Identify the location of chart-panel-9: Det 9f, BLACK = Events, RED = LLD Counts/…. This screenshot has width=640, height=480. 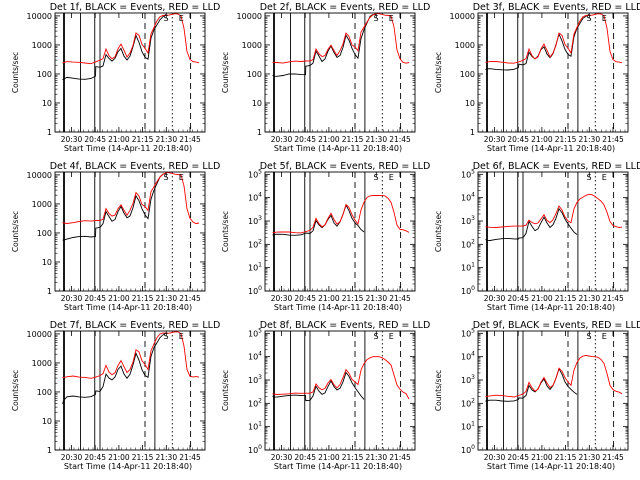
(537, 395).